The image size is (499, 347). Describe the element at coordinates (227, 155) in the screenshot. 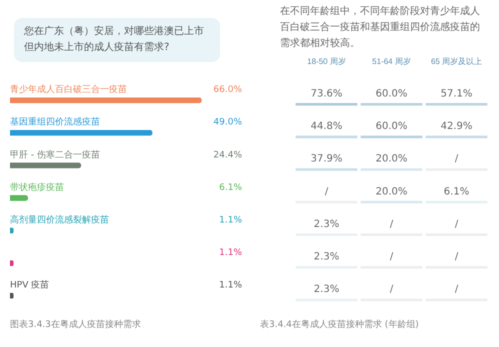

I see `data-label: 24.4%` at that location.